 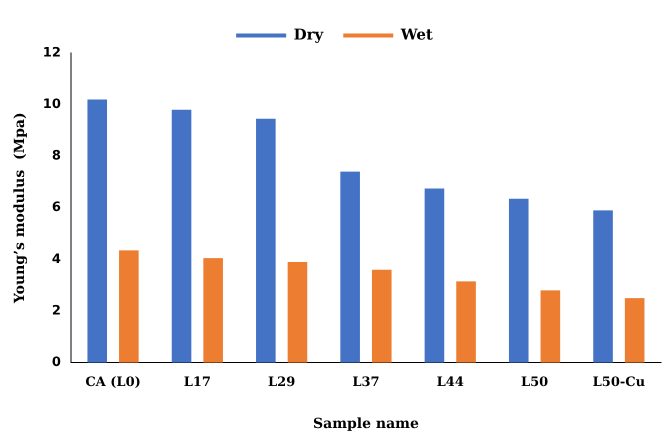 I want to click on y-tick-label: 2, so click(x=56, y=310).